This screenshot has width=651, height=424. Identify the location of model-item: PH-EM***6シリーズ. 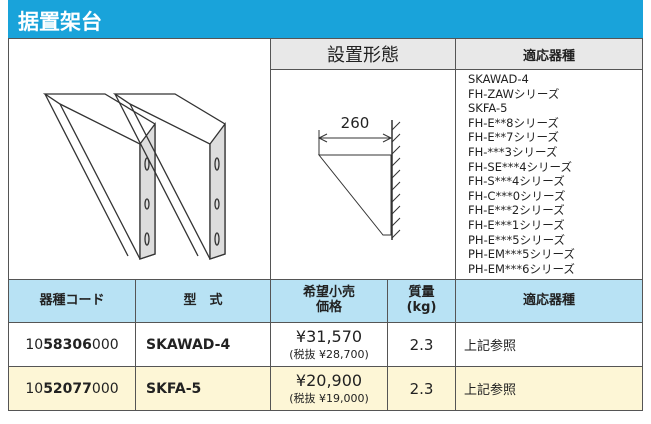
(521, 268).